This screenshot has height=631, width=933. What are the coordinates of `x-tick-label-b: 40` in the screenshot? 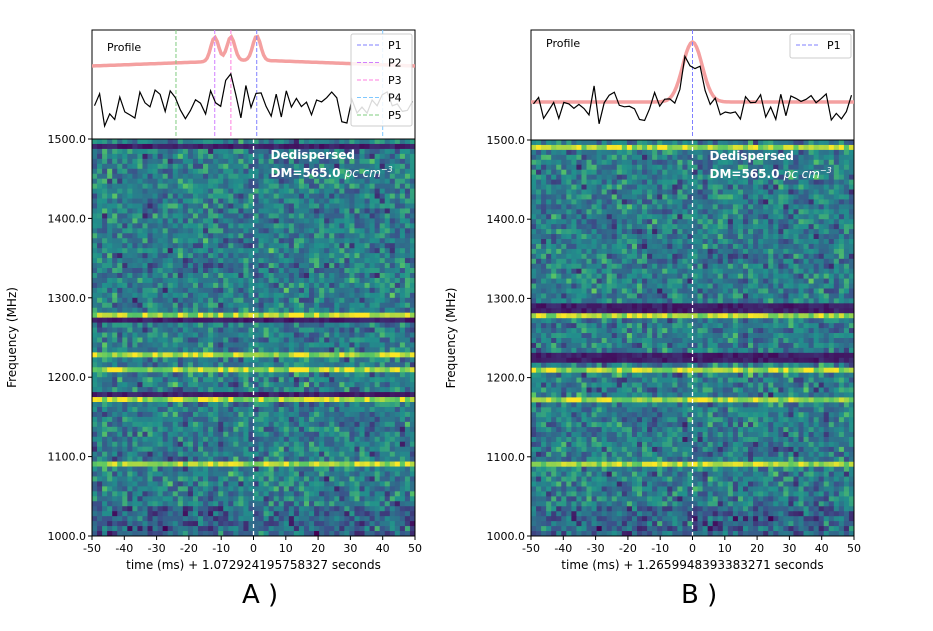 It's located at (822, 548).